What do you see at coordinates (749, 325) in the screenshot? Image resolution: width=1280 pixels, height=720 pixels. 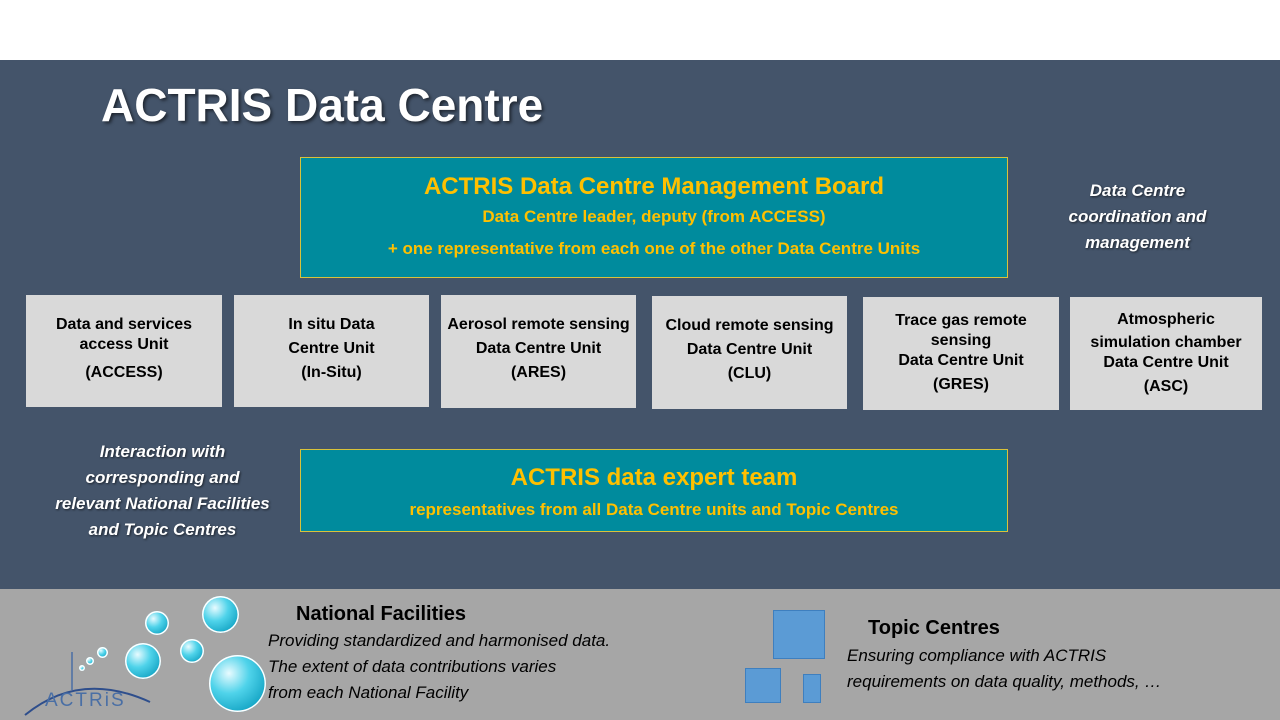 I see `unit-name-line: Cloud remote sensing` at bounding box center [749, 325].